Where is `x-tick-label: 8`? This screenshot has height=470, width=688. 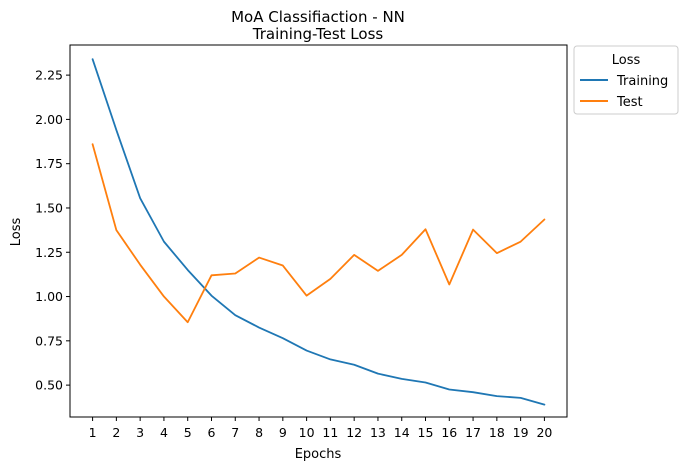 x-tick-label: 8 is located at coordinates (259, 432).